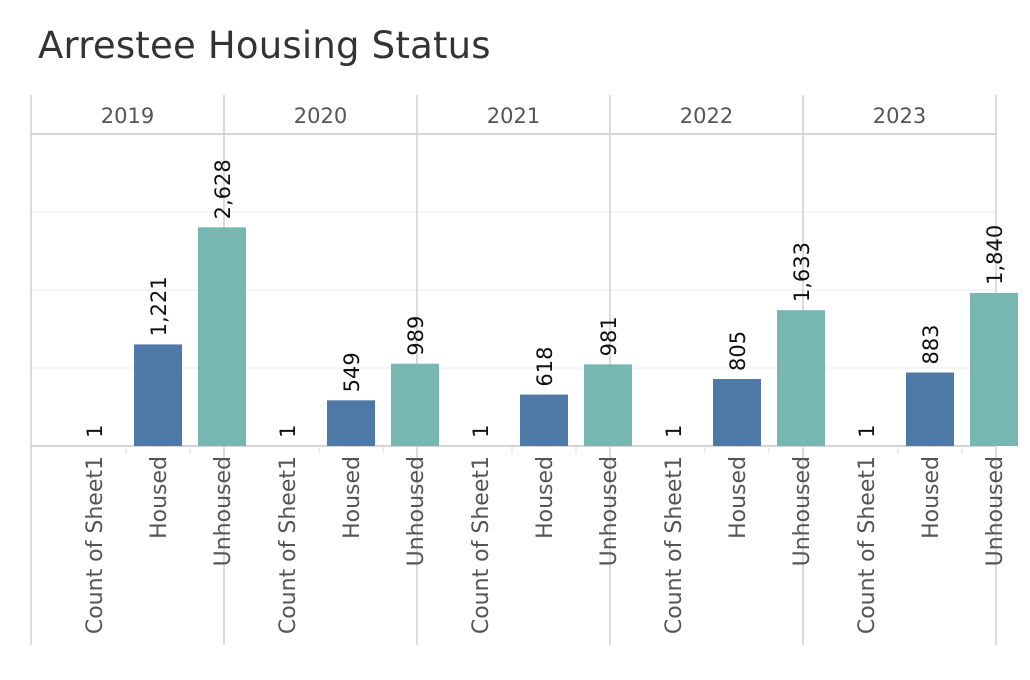  I want to click on bar-2021-housed, so click(544, 420).